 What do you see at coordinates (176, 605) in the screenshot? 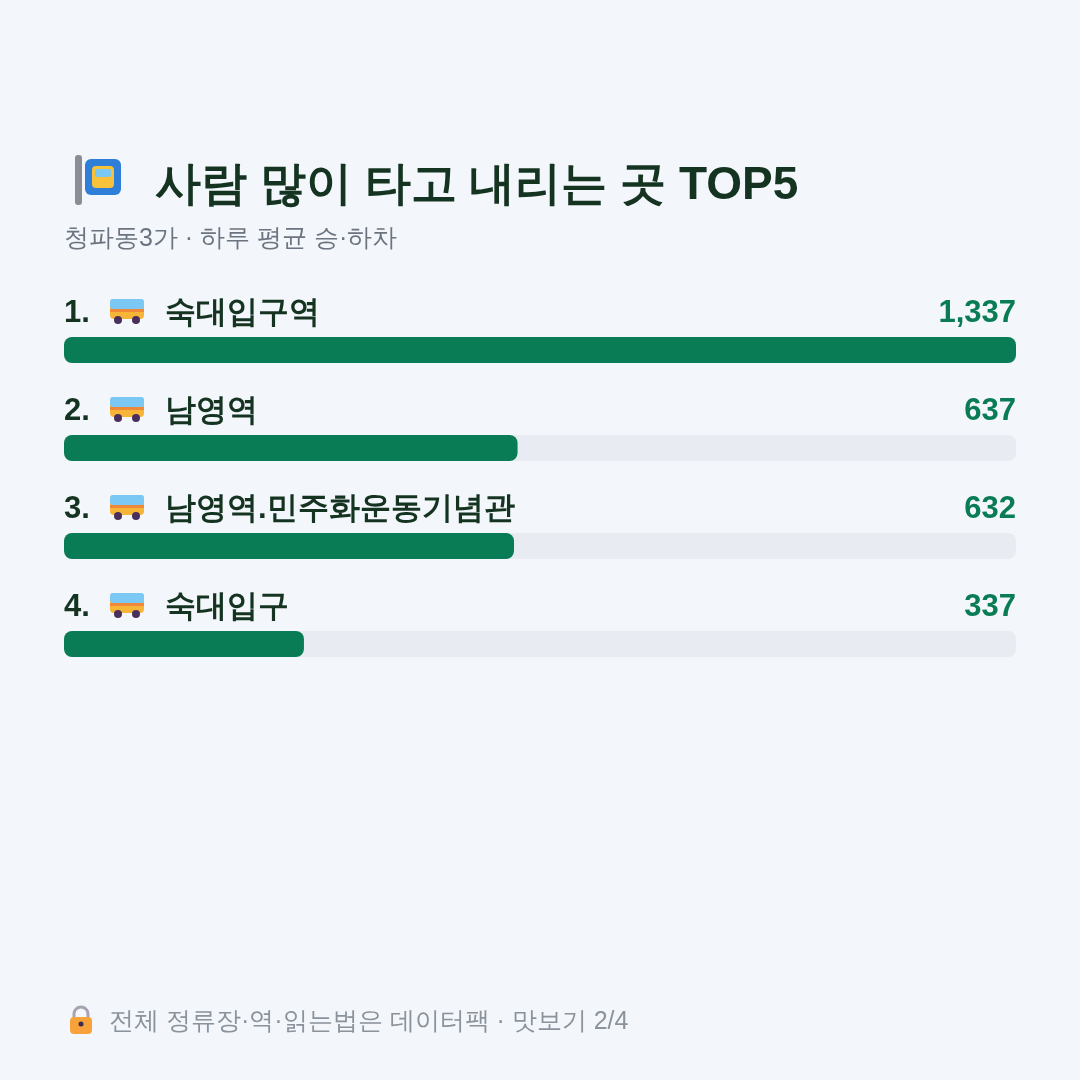
I see `category-label: 4. 숙대입구` at bounding box center [176, 605].